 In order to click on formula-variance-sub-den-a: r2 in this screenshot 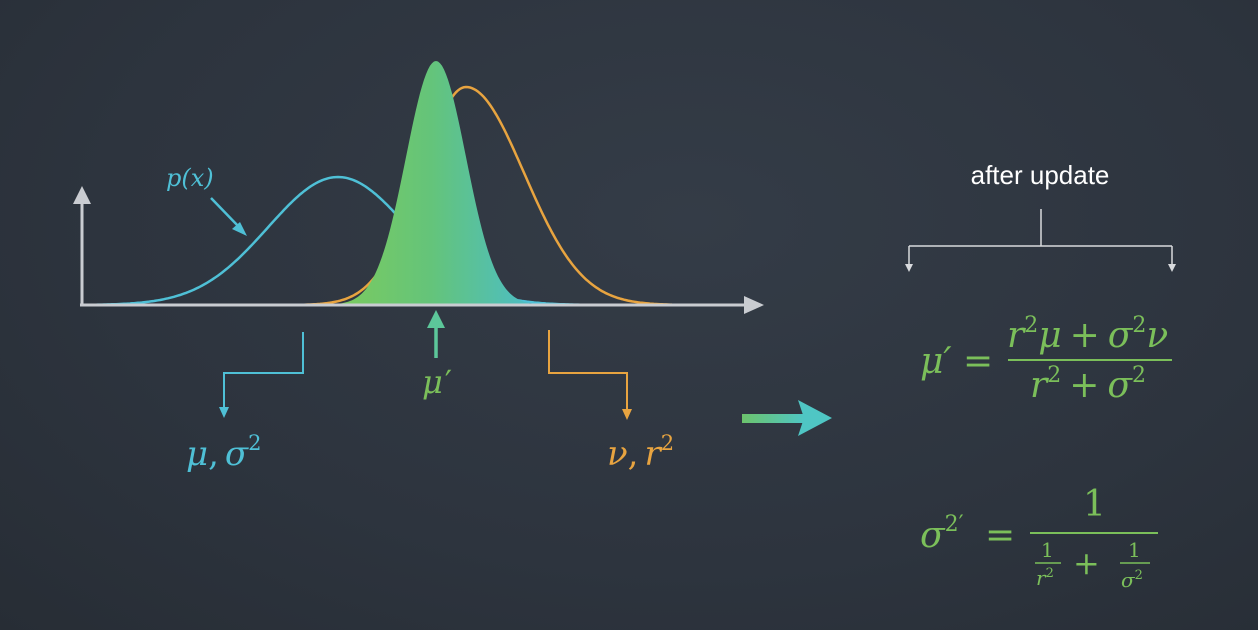, I will do `click(1045, 578)`.